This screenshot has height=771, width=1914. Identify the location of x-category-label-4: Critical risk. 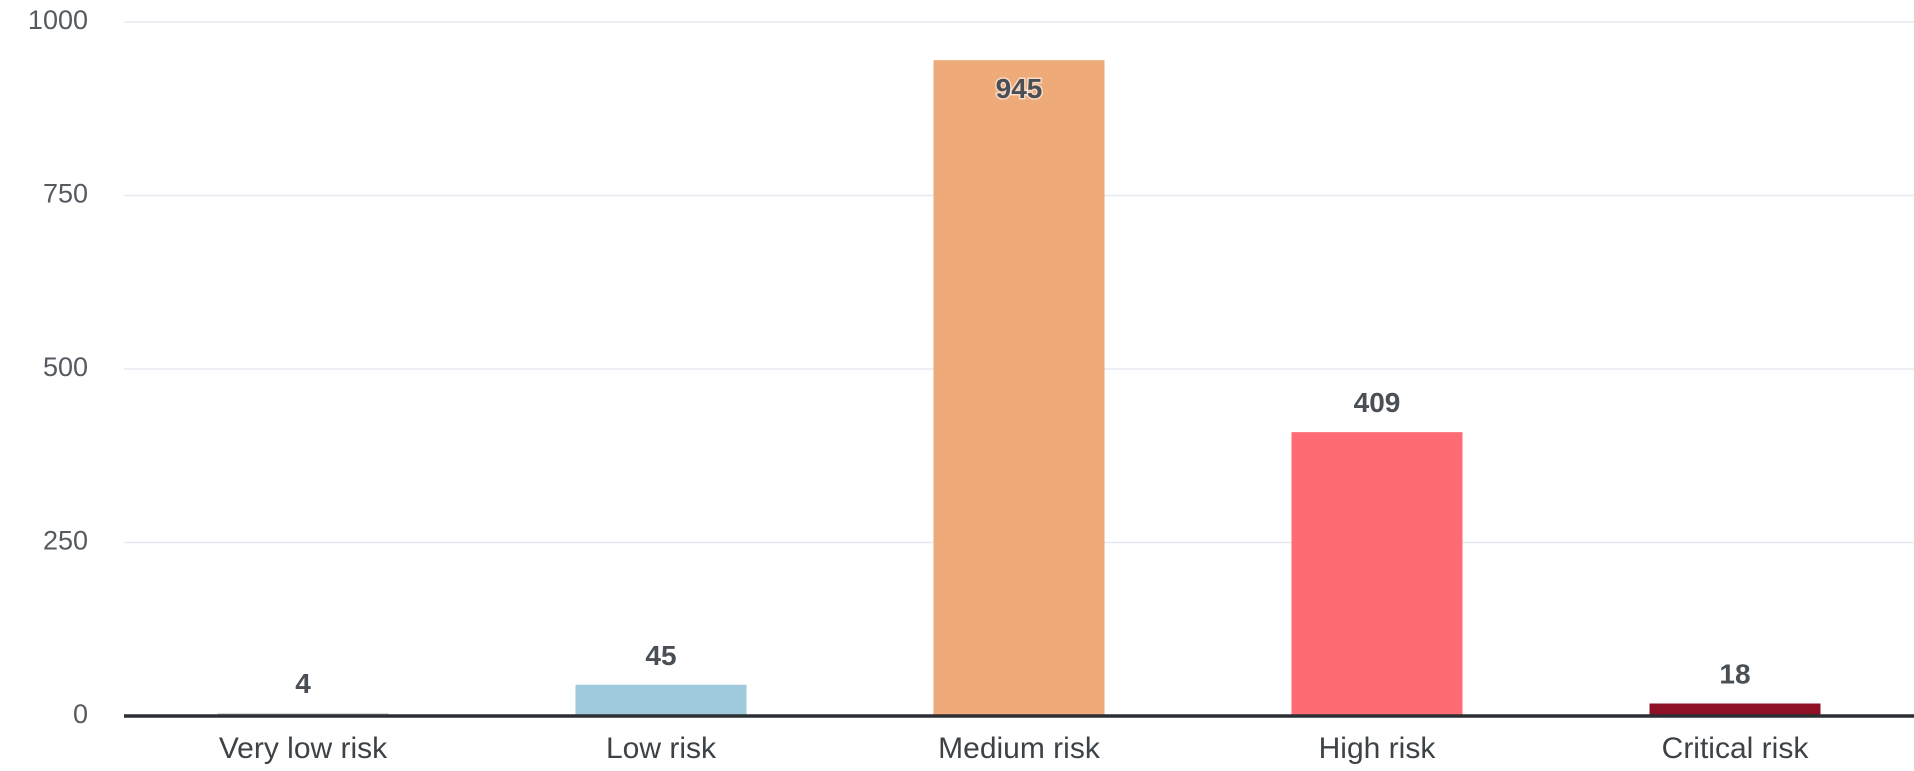
(1736, 748).